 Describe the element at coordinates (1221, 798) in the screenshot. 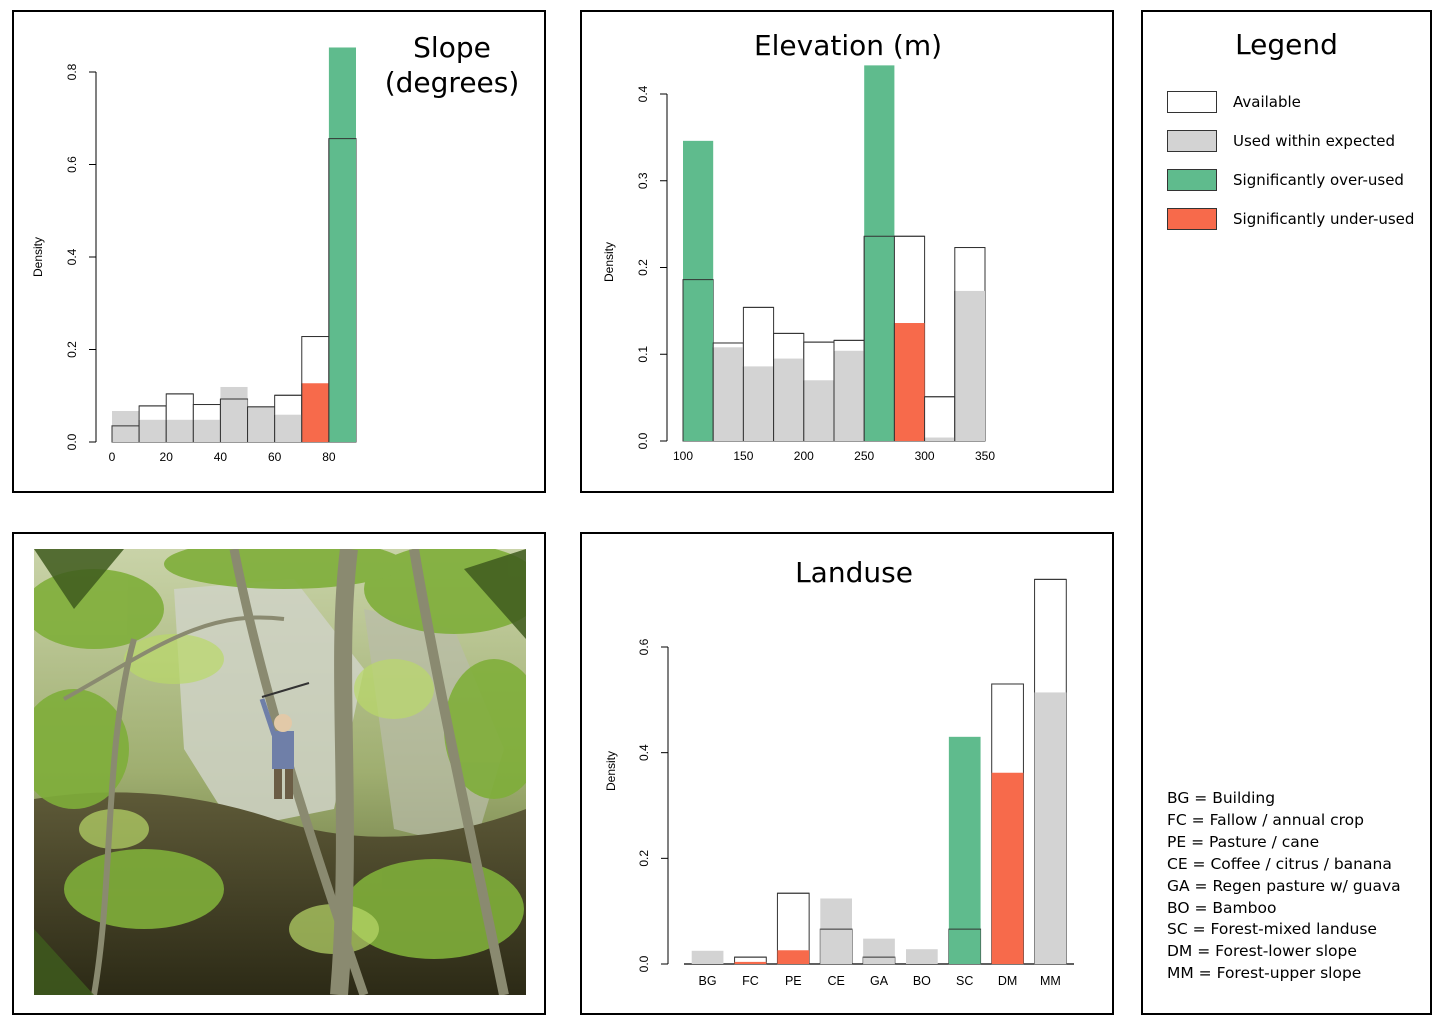

I see `abbreviation-item: BG = Building` at that location.